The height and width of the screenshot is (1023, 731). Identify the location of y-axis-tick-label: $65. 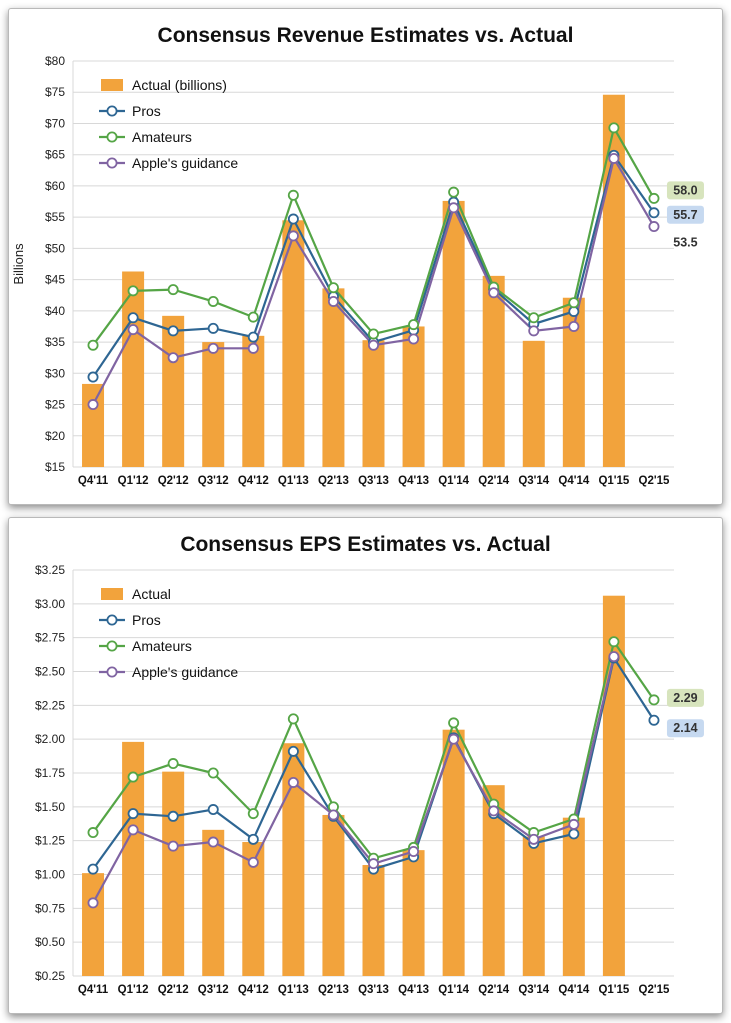
(55, 155).